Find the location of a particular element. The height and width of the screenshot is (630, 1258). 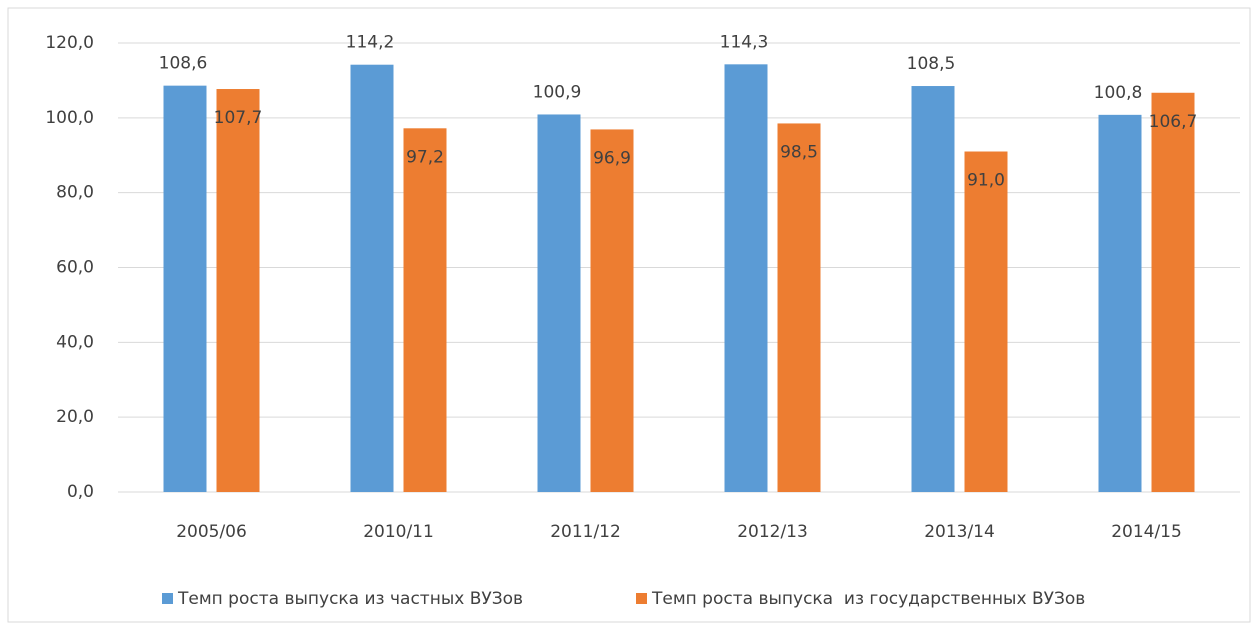

data-label: 106,7 is located at coordinates (1173, 122).